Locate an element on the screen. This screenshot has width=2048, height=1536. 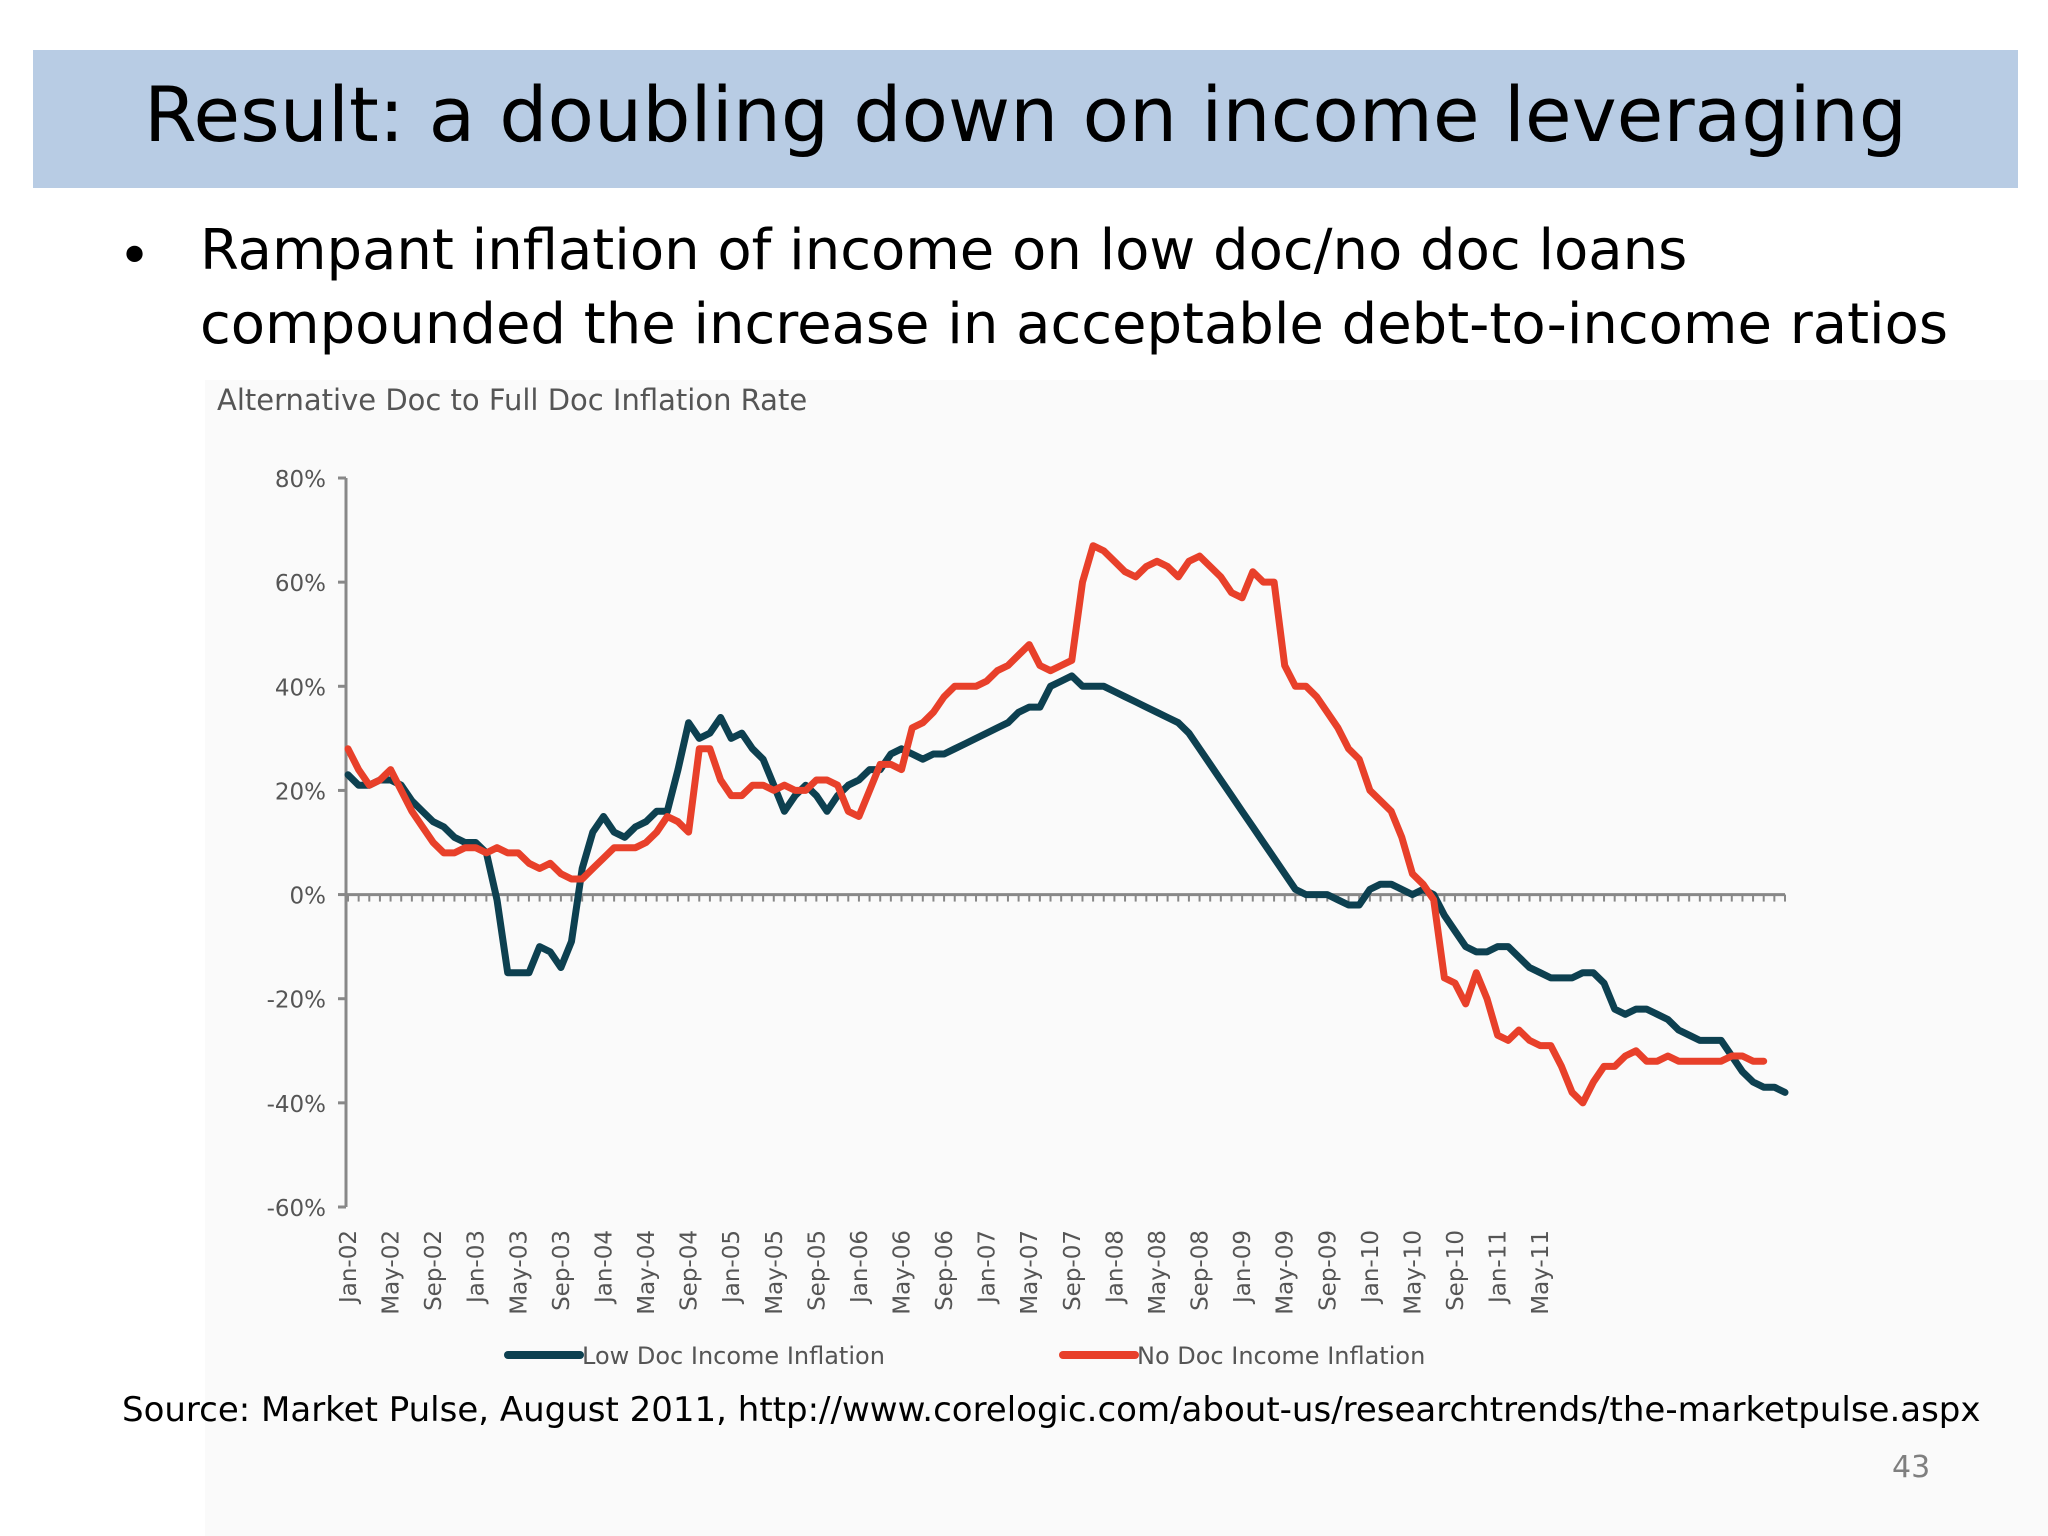
y-tick-label: 80% is located at coordinates (300, 480).